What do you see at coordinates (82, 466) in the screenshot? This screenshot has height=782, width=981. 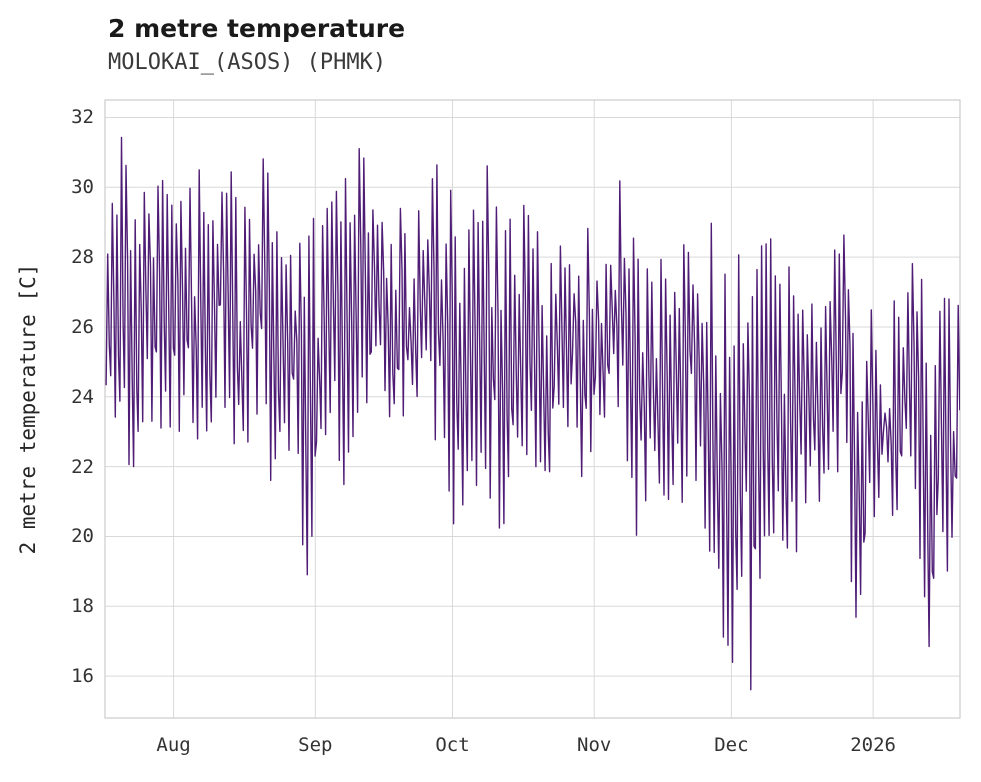 I see `y-tick-label: 22` at bounding box center [82, 466].